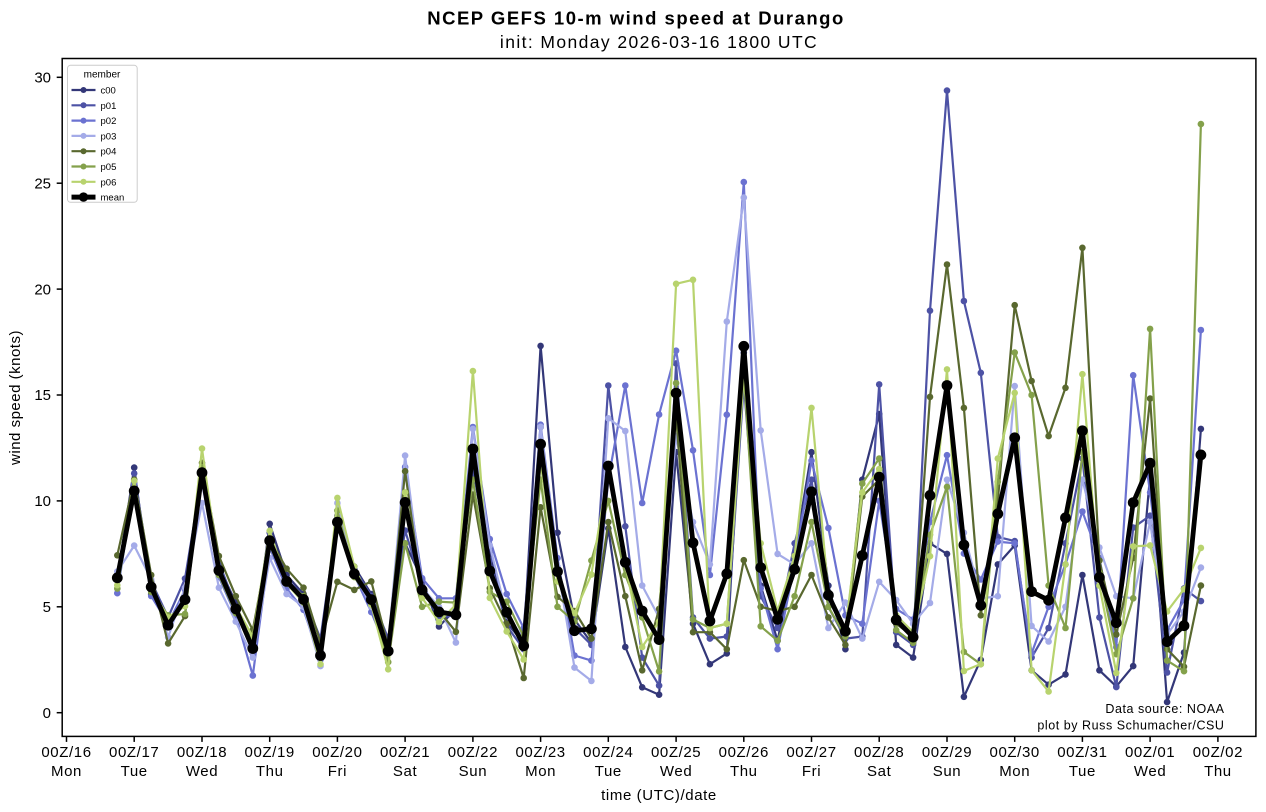 This screenshot has width=1266, height=812. Describe the element at coordinates (109, 152) in the screenshot. I see `svg-text: p04` at that location.